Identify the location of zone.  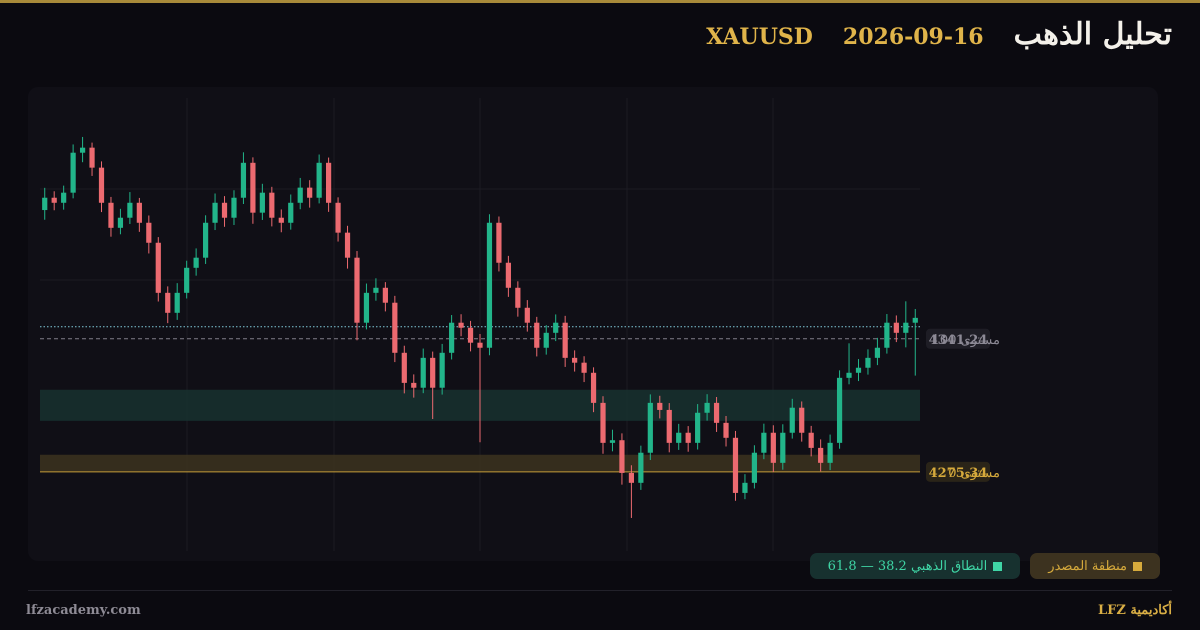
(480, 463).